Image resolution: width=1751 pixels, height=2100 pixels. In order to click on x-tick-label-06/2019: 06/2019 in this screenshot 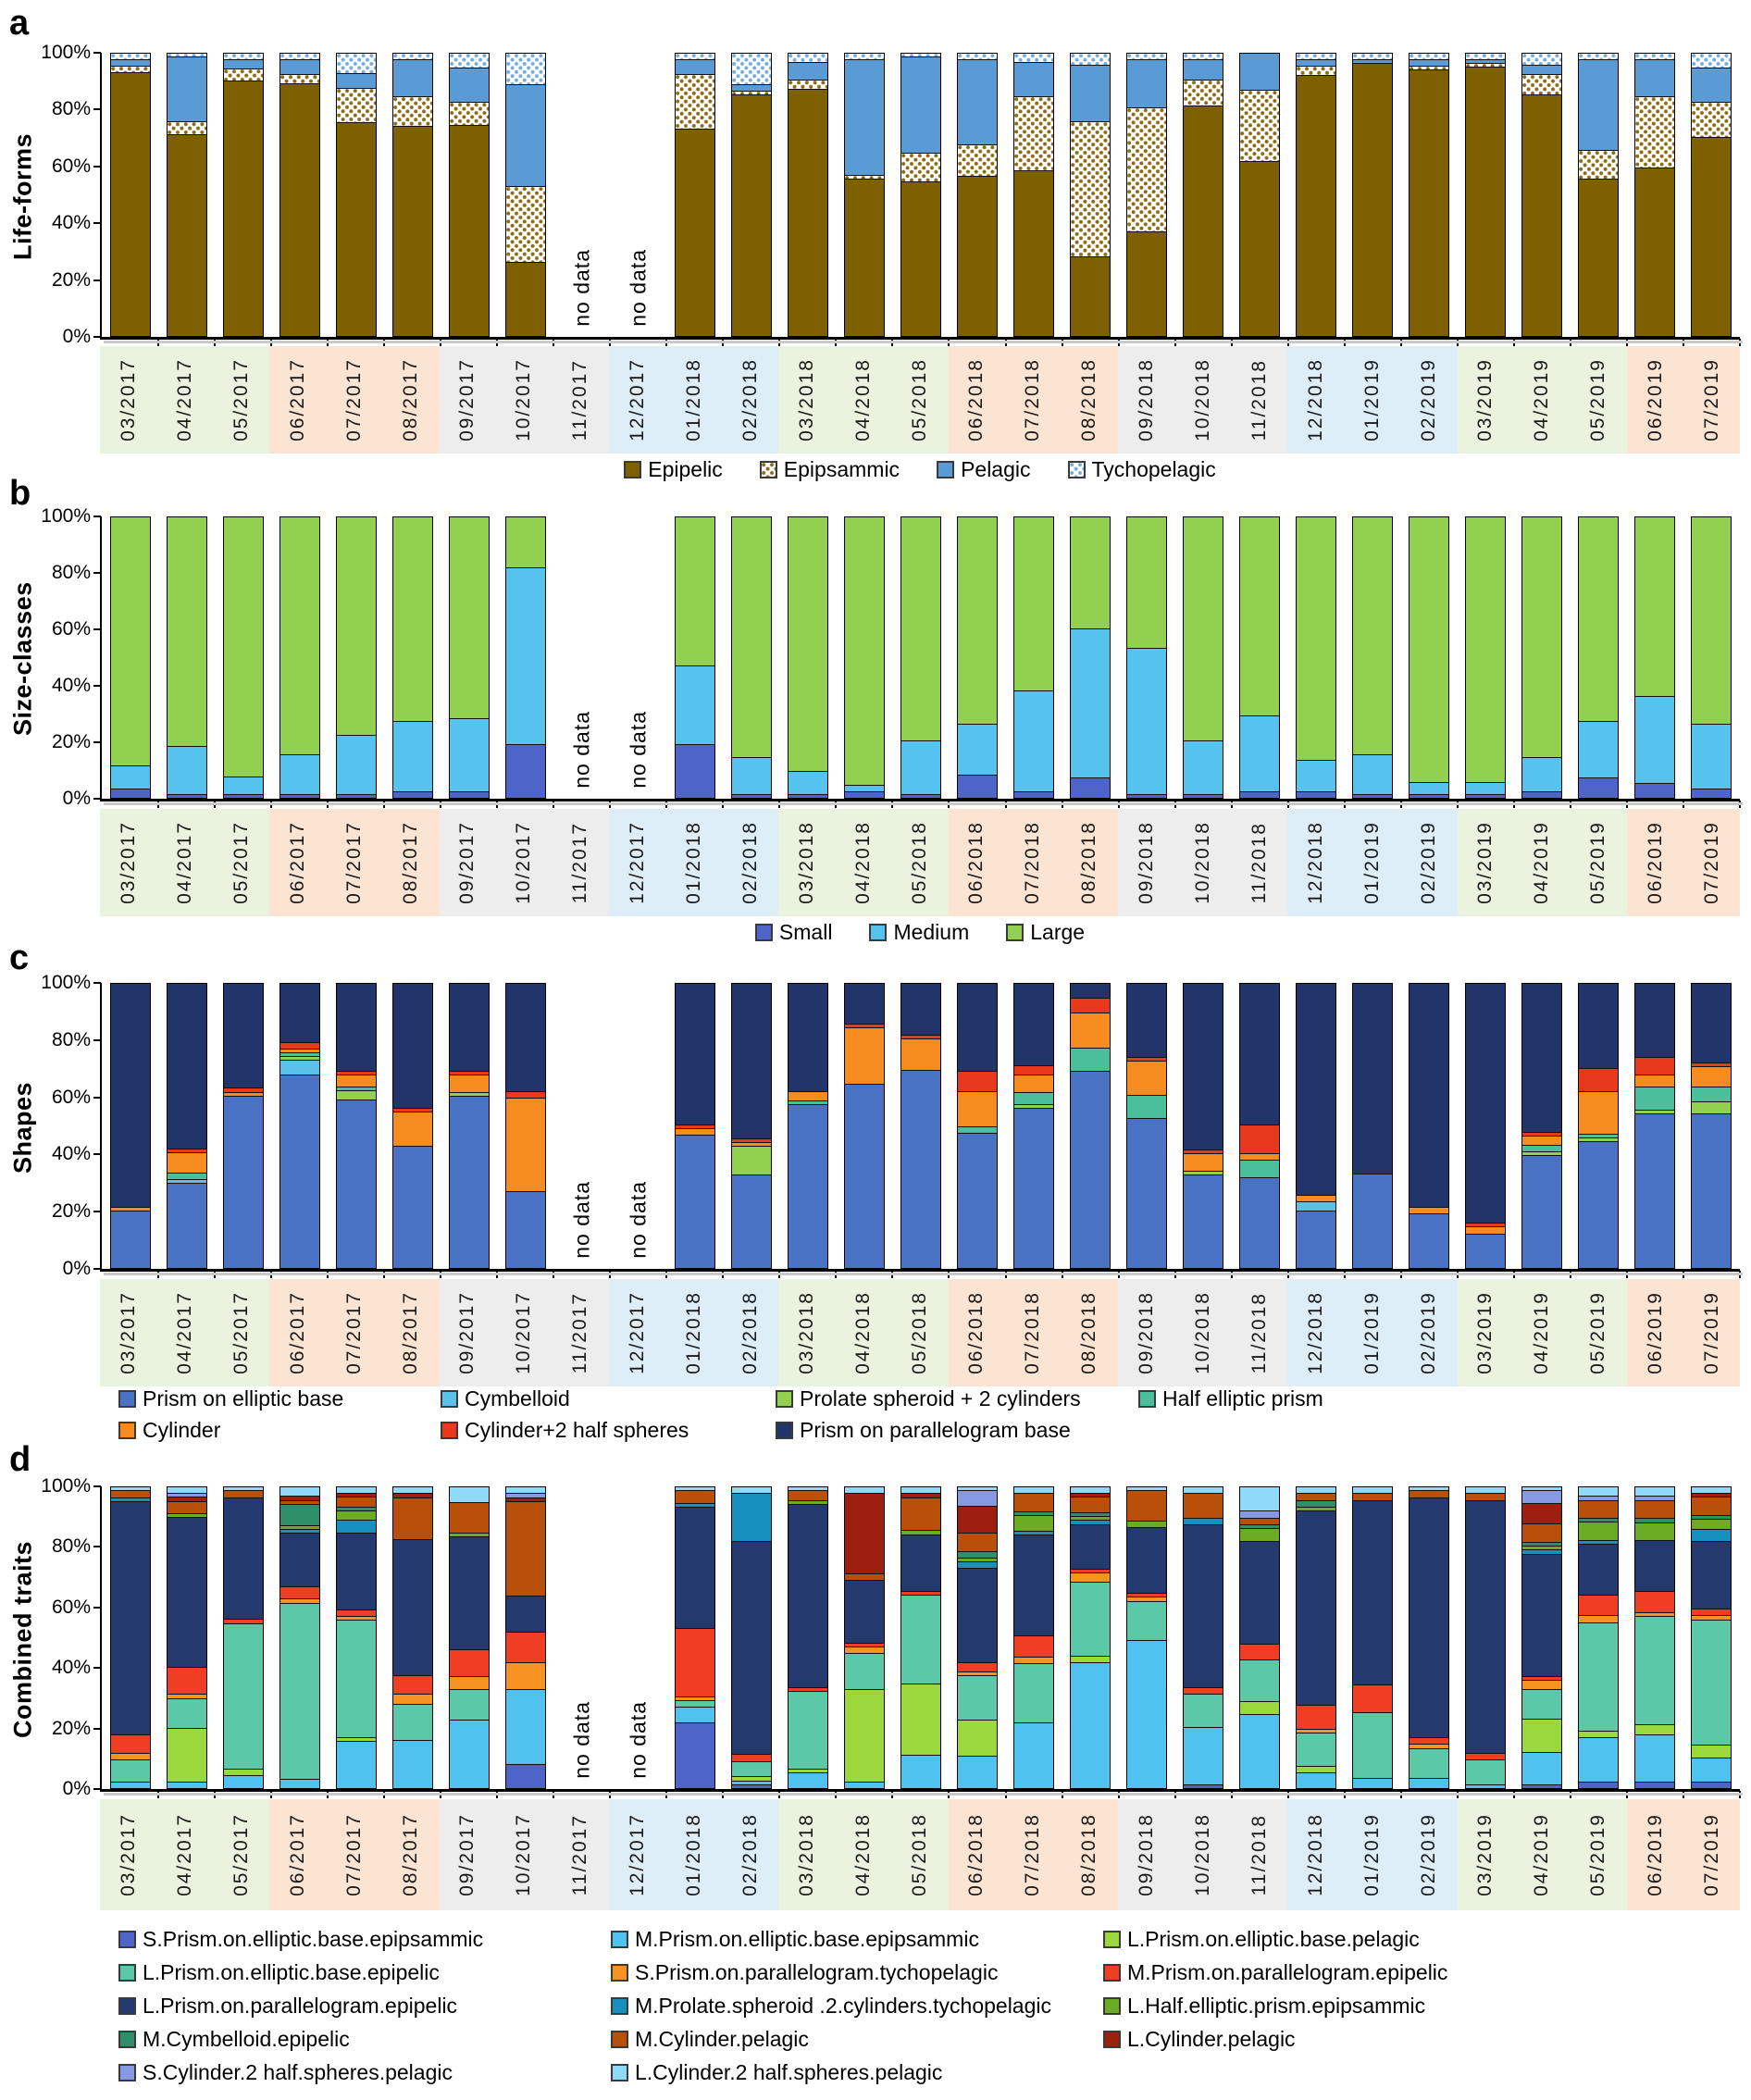, I will do `click(1655, 400)`.